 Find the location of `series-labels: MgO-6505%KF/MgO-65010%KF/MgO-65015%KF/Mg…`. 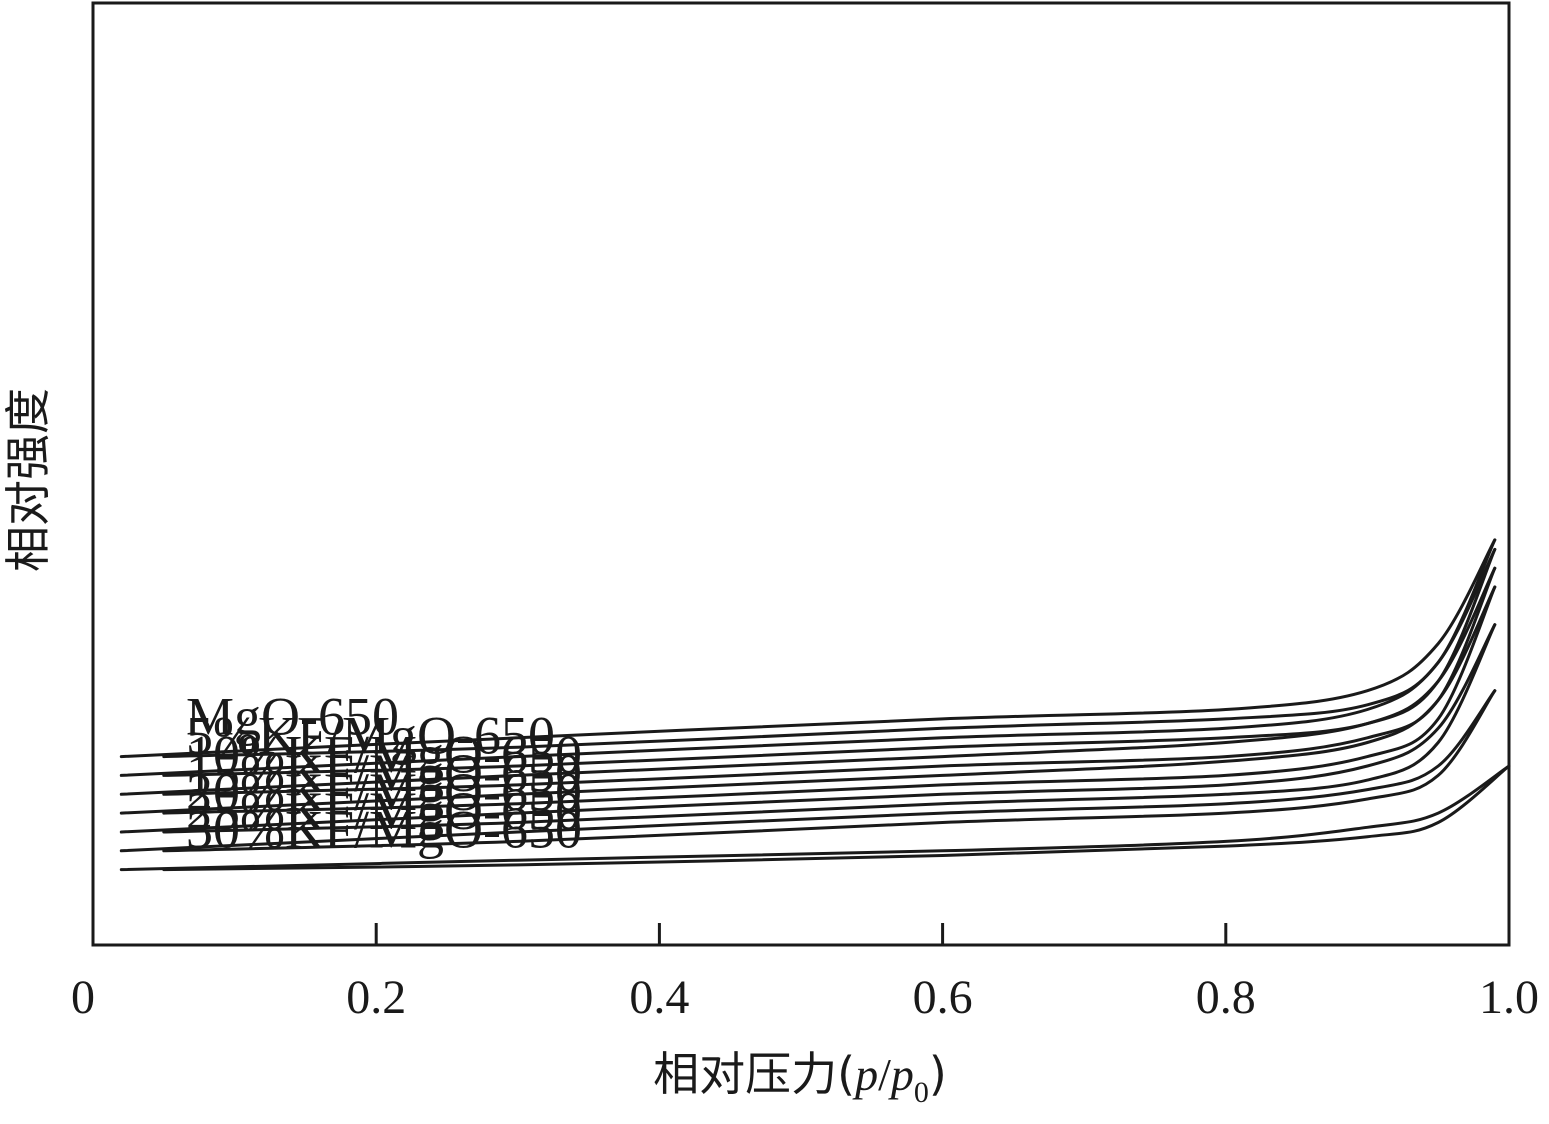

series-labels: MgO-6505%KF/MgO-65010%KF/MgO-65015%KF/Mg… is located at coordinates (384, 773).